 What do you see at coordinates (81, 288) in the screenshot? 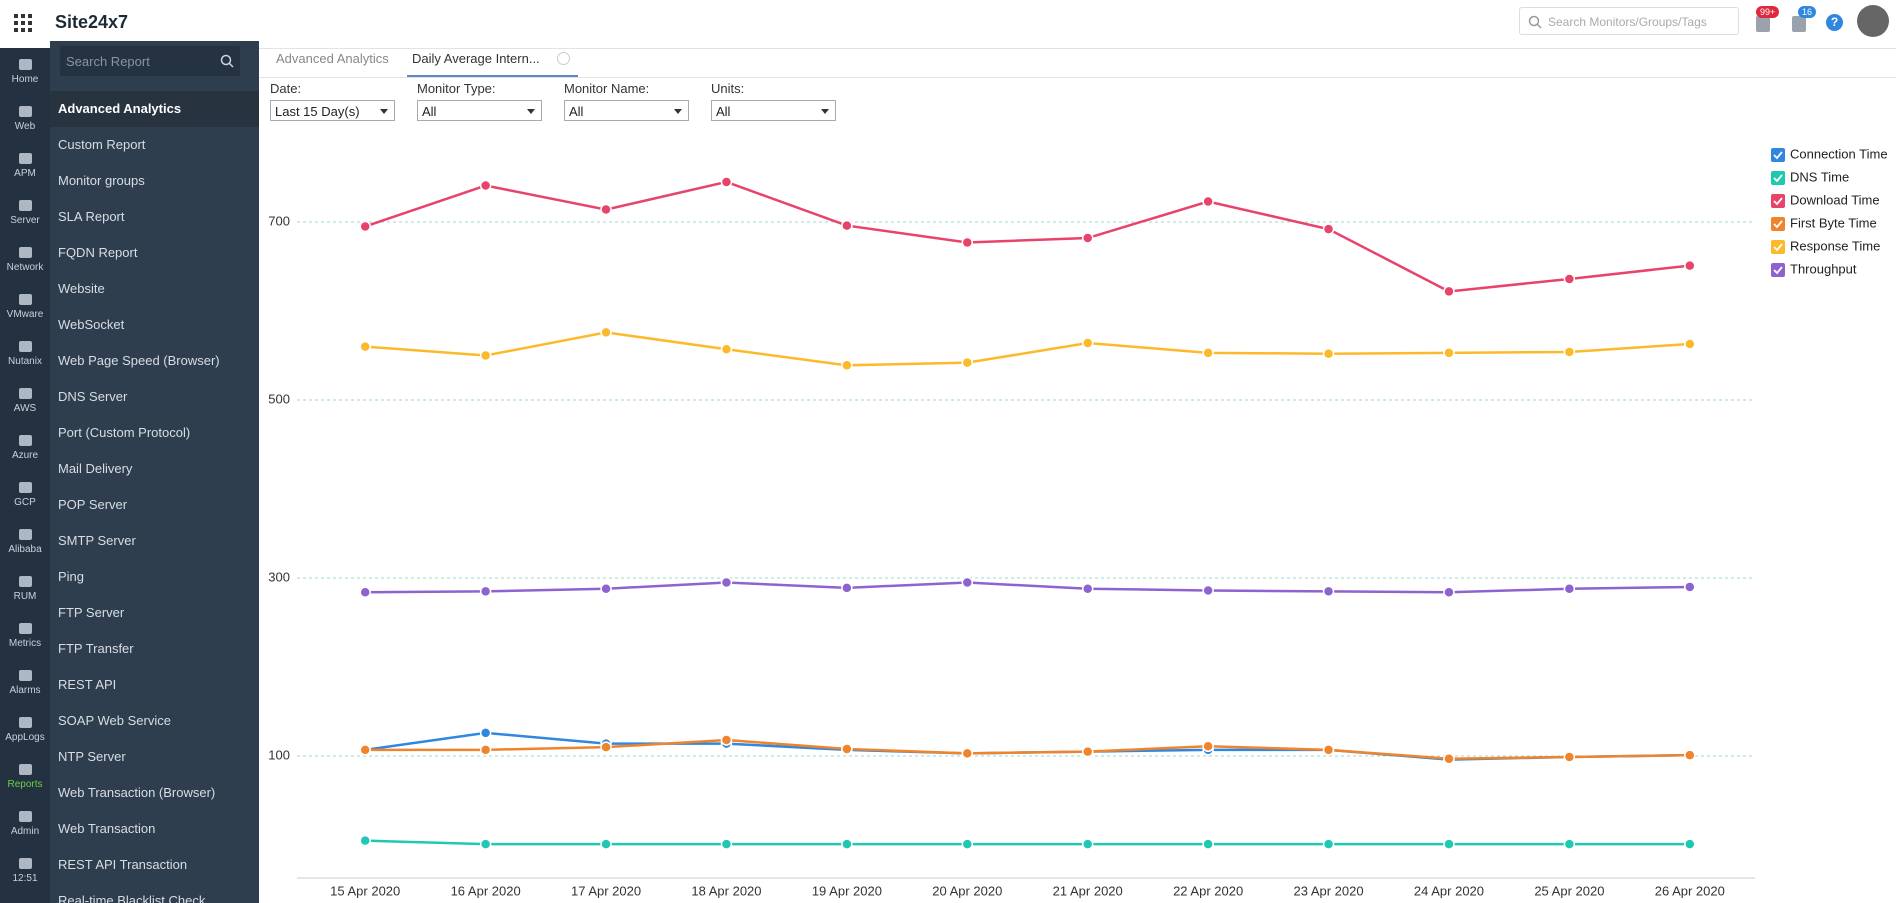
I see `menu-item: Website` at bounding box center [81, 288].